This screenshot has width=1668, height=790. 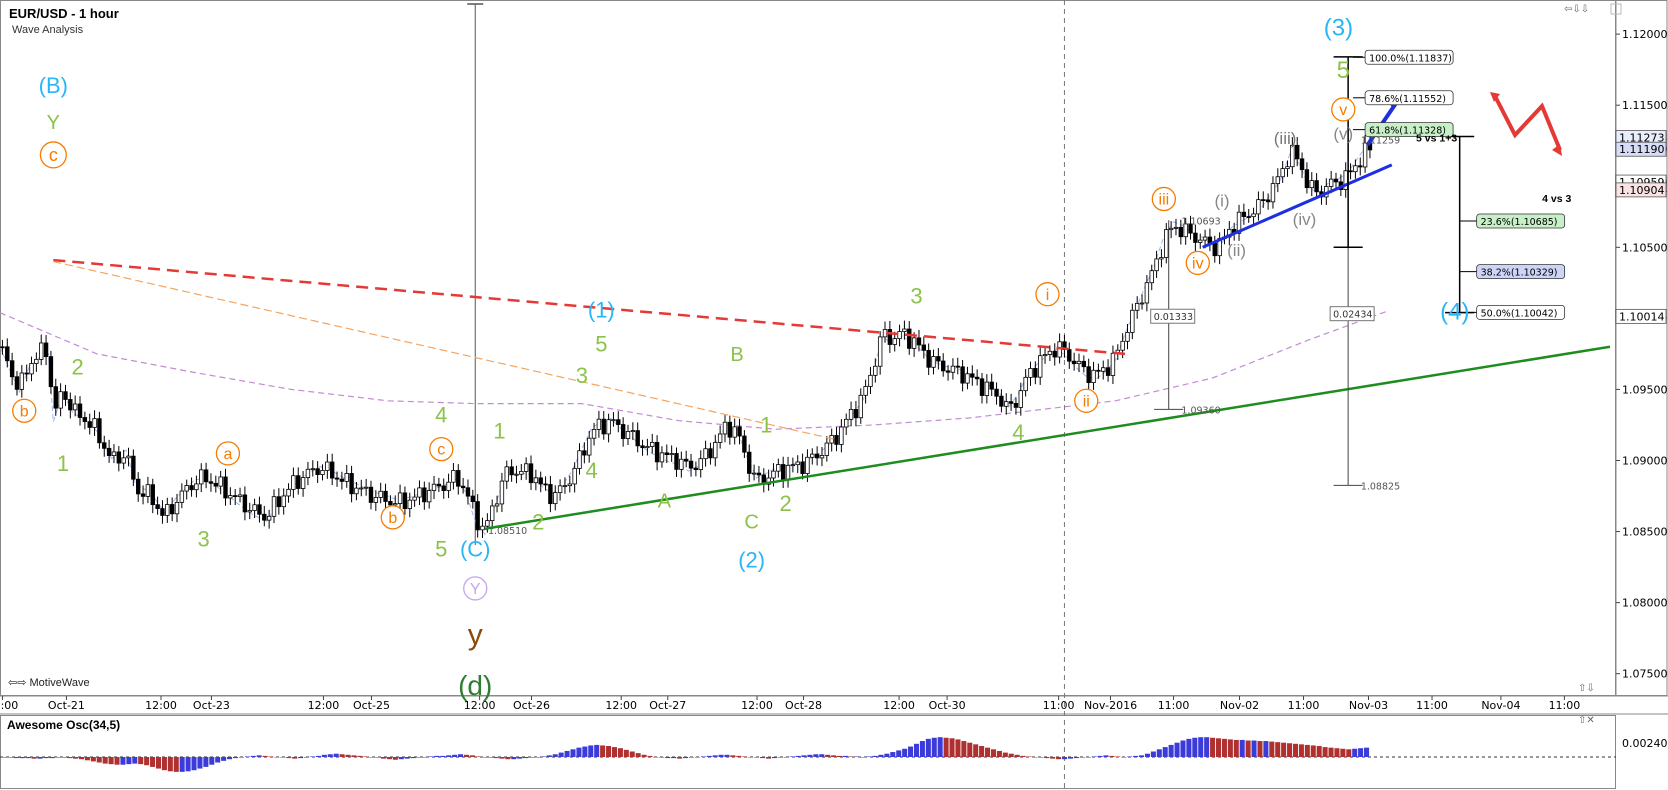 I want to click on osc-axis-label: 0.00240, so click(x=1645, y=743).